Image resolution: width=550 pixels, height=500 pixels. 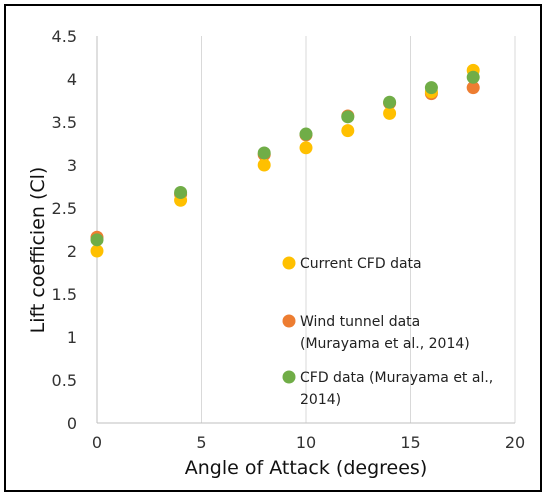 What do you see at coordinates (306, 442) in the screenshot?
I see `x-tick-label: 10` at bounding box center [306, 442].